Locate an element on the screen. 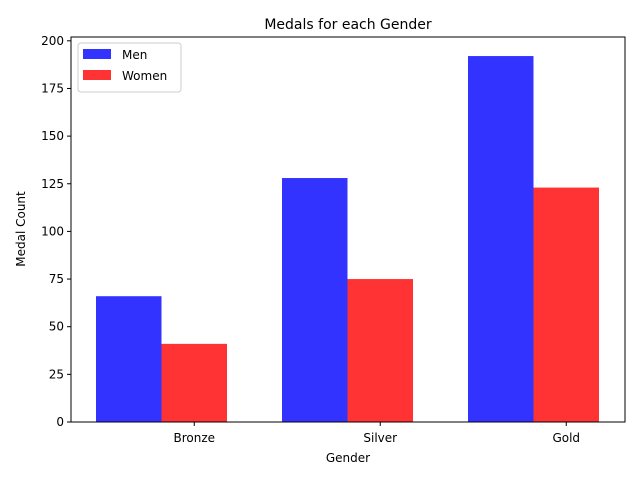 The height and width of the screenshot is (480, 640). legend-swatch-women is located at coordinates (97, 75).